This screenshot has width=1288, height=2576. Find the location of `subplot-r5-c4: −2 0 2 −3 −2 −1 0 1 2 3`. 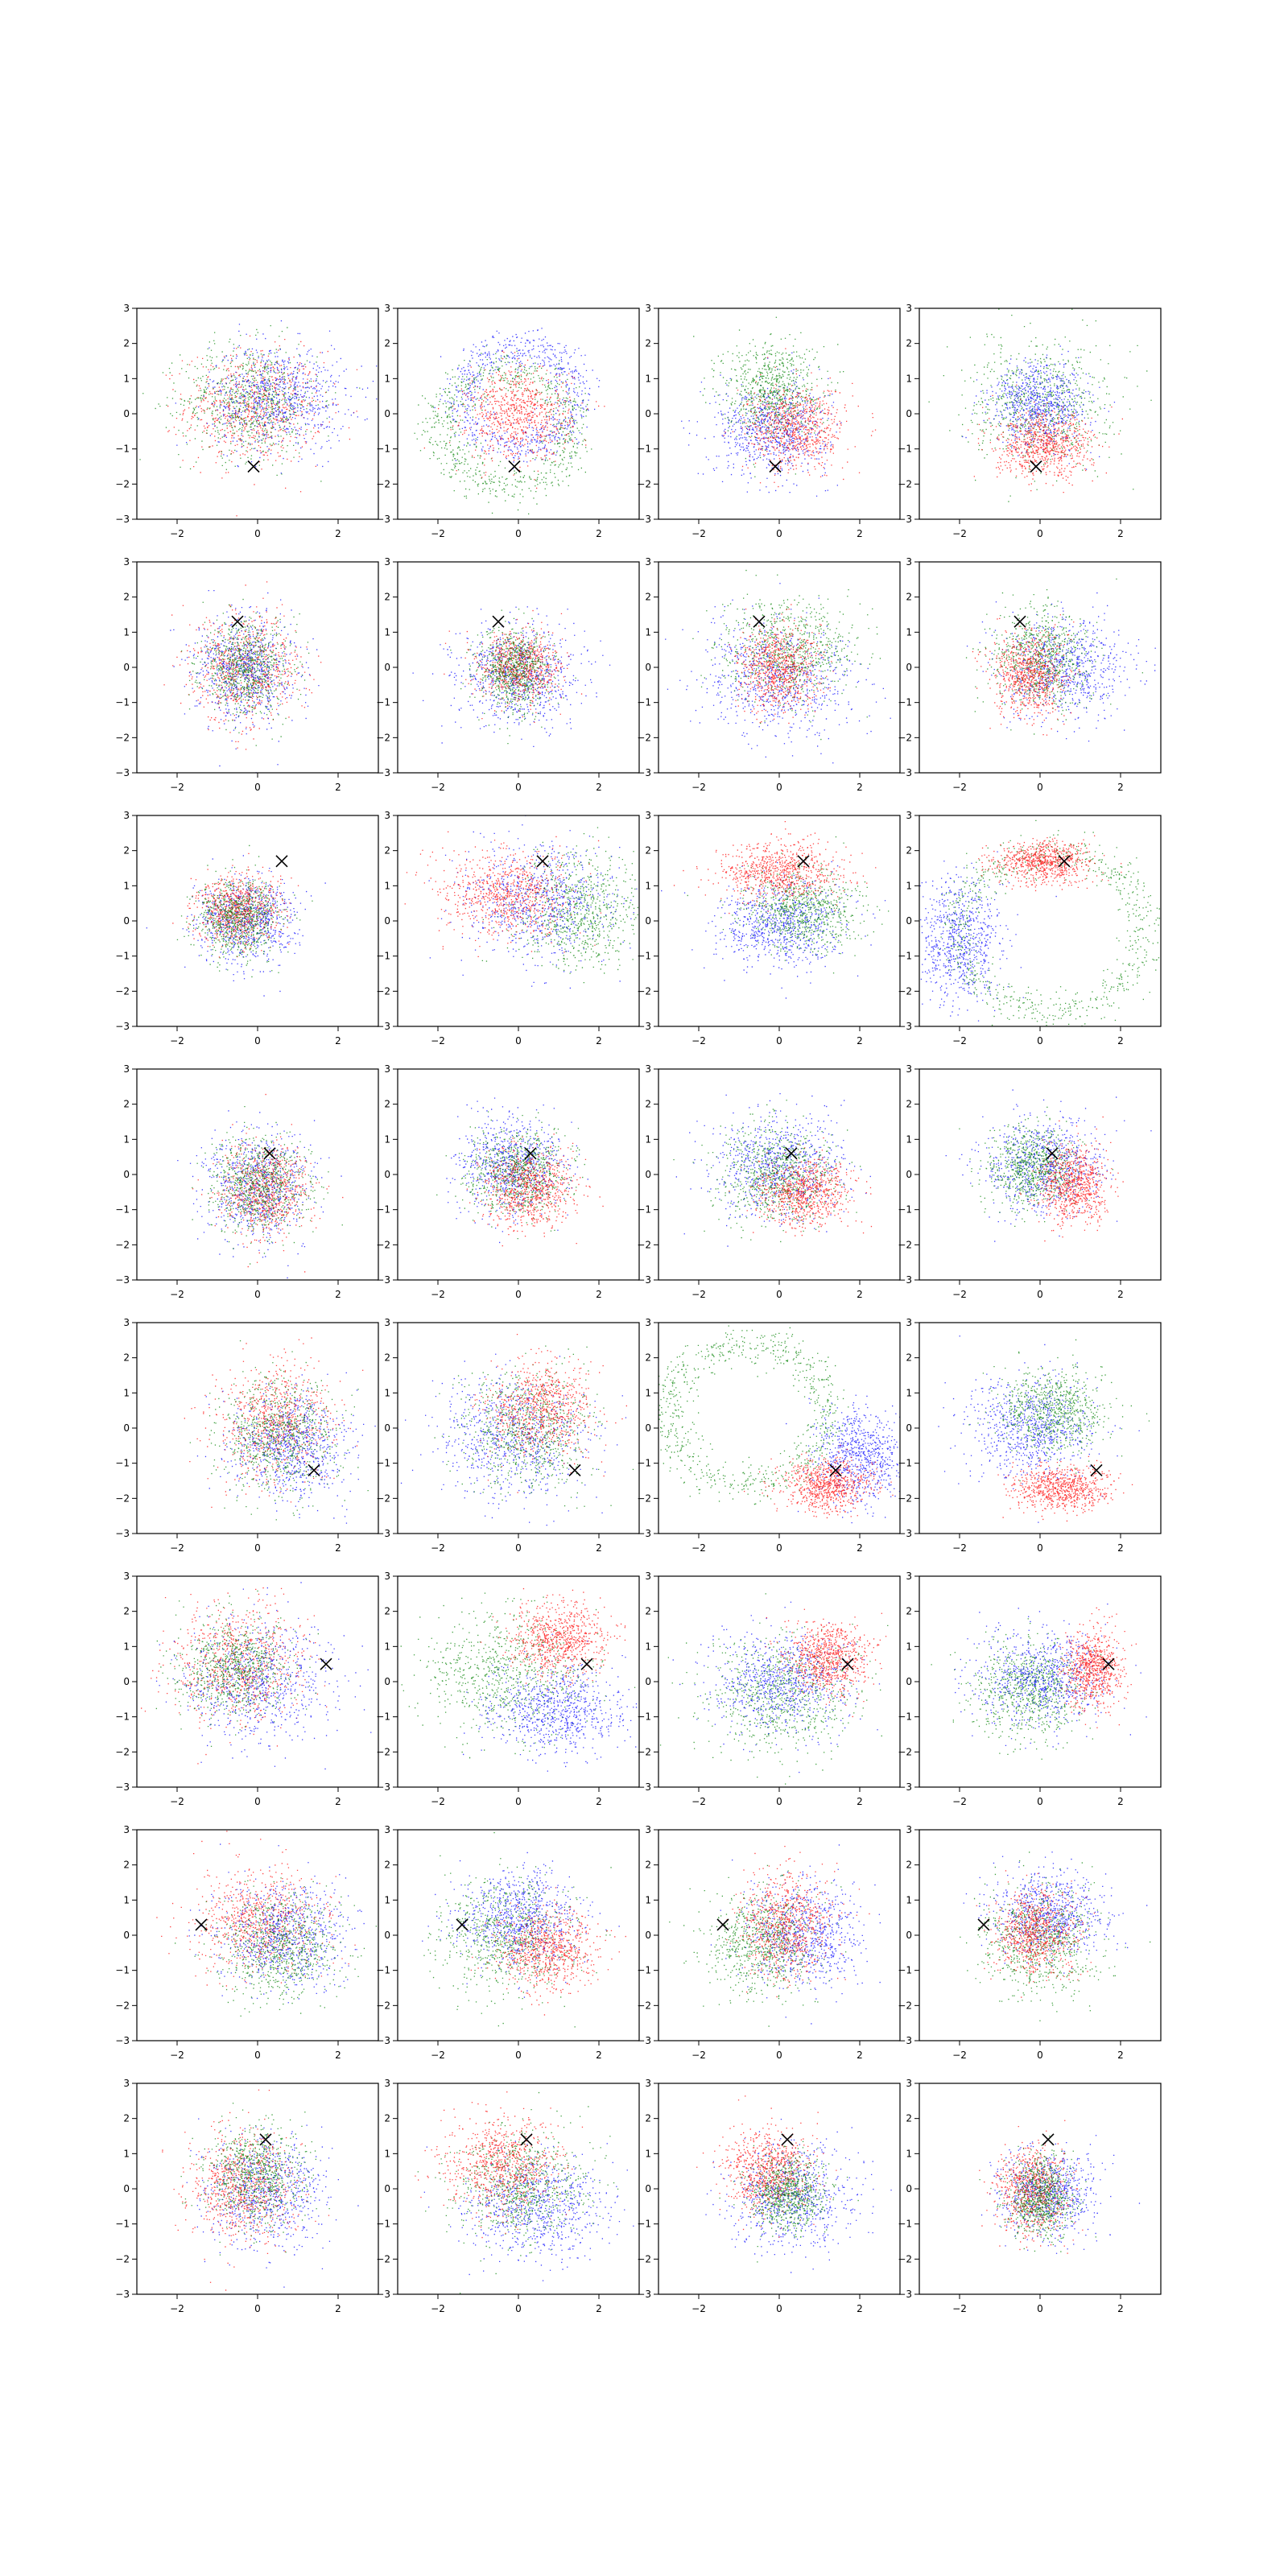

subplot-r5-c4: −2 0 2 −3 −2 −1 0 1 2 3 is located at coordinates (1030, 1435).